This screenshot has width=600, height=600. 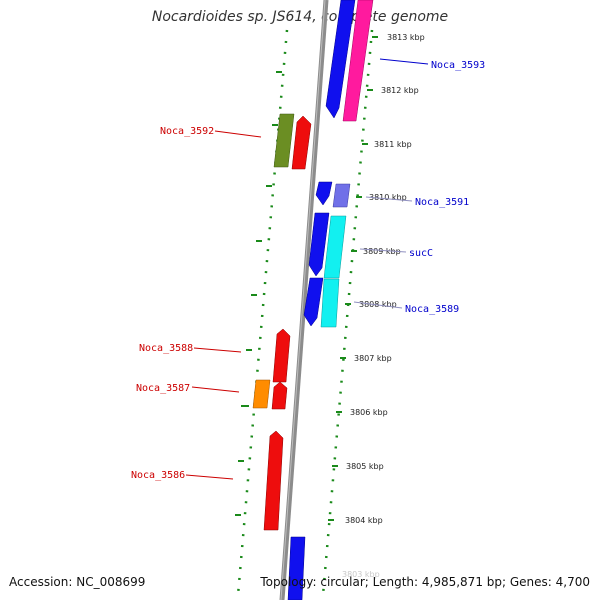 What do you see at coordinates (330, 303) in the screenshot?
I see `gene-noca-3589-cyan` at bounding box center [330, 303].